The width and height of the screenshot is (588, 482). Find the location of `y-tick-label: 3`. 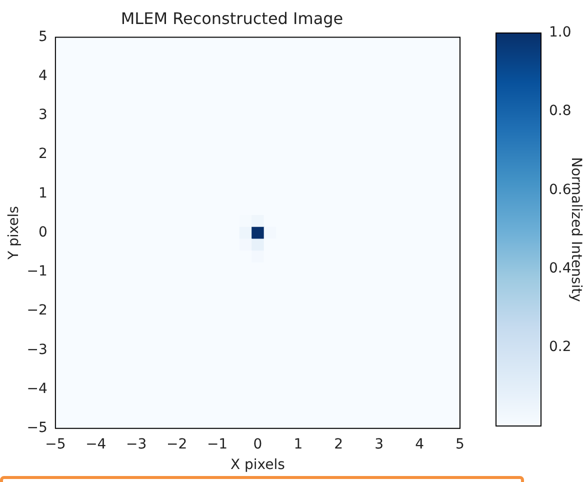

y-tick-label: 3 is located at coordinates (43, 115).